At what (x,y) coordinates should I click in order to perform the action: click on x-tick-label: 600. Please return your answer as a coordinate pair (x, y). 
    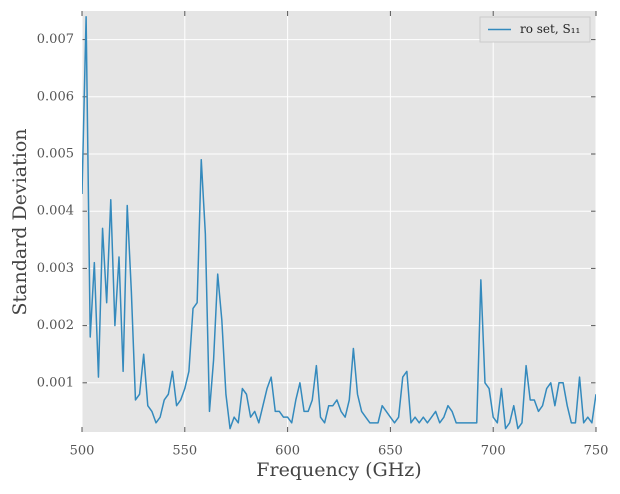
    Looking at the image, I should click on (287, 451).